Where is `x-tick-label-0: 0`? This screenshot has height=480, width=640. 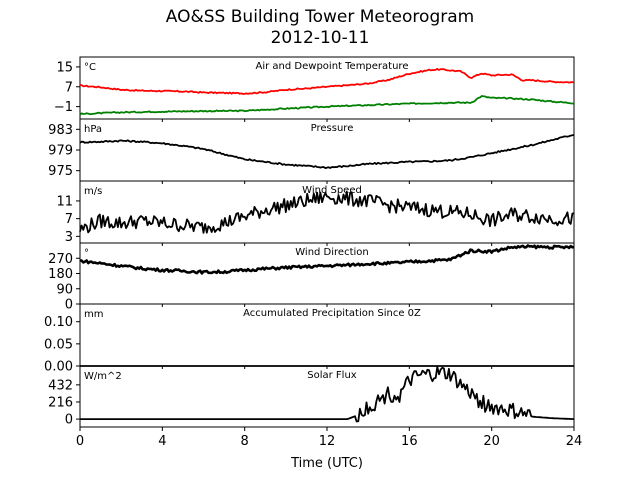
x-tick-label-0: 0 is located at coordinates (80, 441).